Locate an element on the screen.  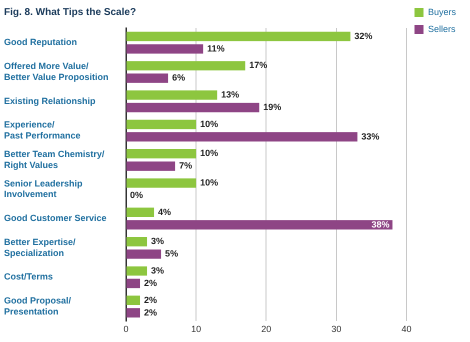
data-label: 11% is located at coordinates (216, 48).